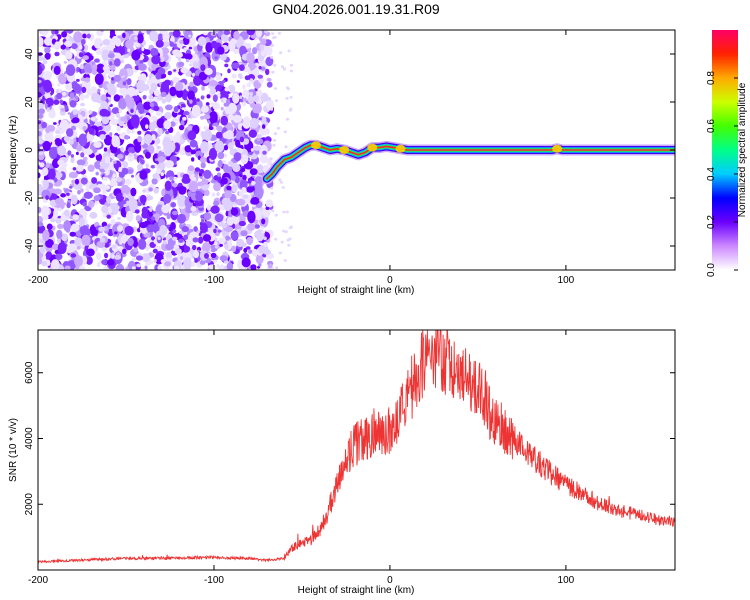 The image size is (750, 600). Describe the element at coordinates (400, 148) in the screenshot. I see `ridge-peak` at that location.